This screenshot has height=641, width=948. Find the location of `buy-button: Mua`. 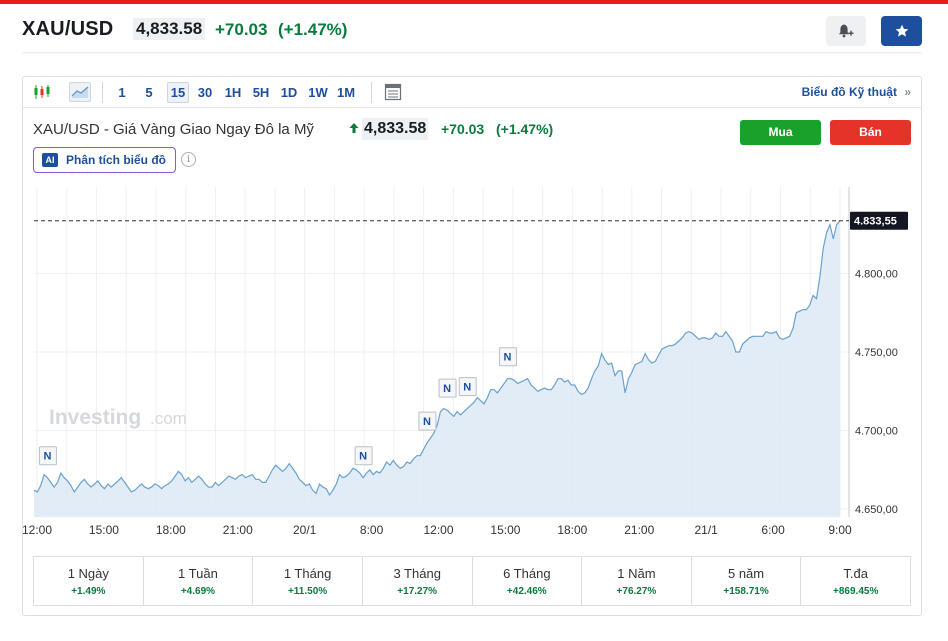

buy-button: Mua is located at coordinates (780, 132).